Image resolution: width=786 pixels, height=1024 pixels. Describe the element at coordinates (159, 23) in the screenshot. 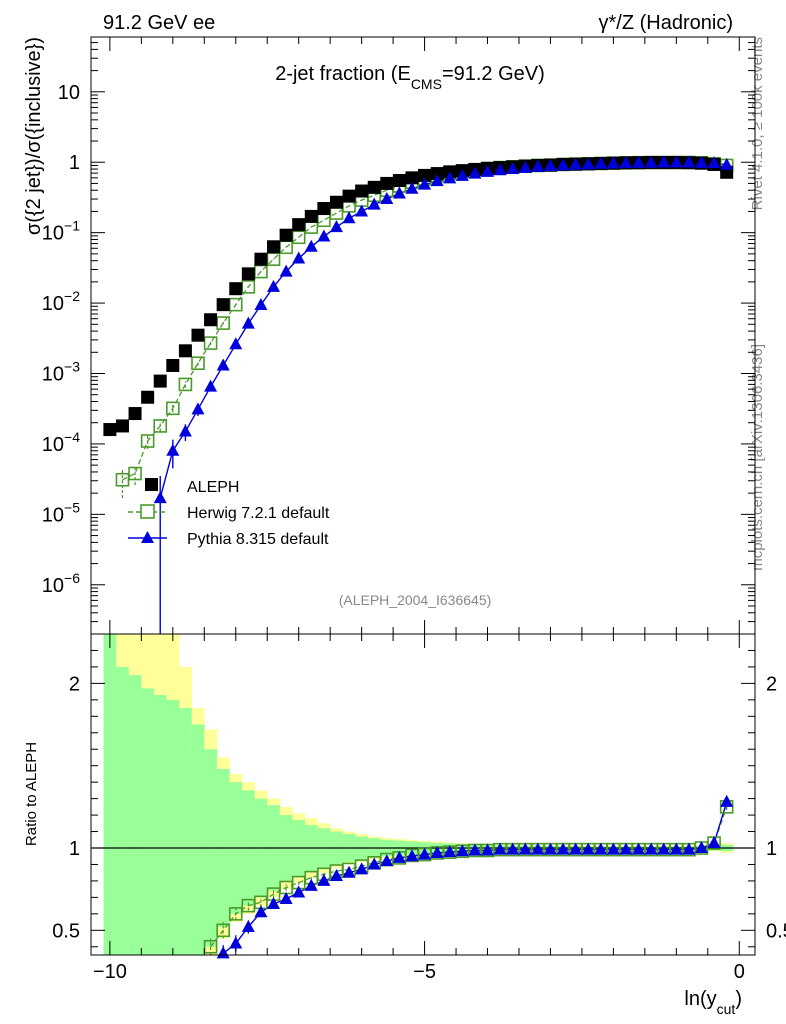

I see `header-left-label: 91.2 GeV ee` at that location.